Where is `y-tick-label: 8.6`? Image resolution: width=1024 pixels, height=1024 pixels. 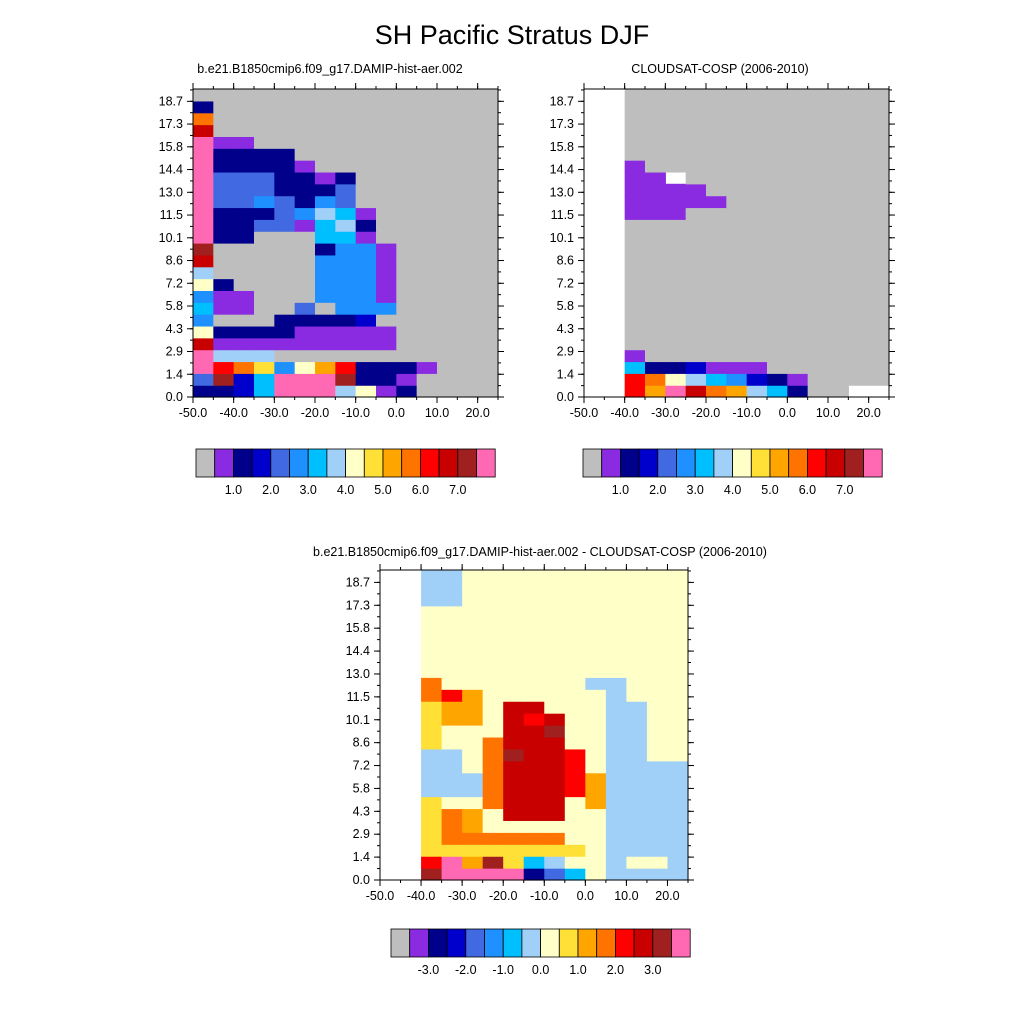 y-tick-label: 8.6 is located at coordinates (174, 261).